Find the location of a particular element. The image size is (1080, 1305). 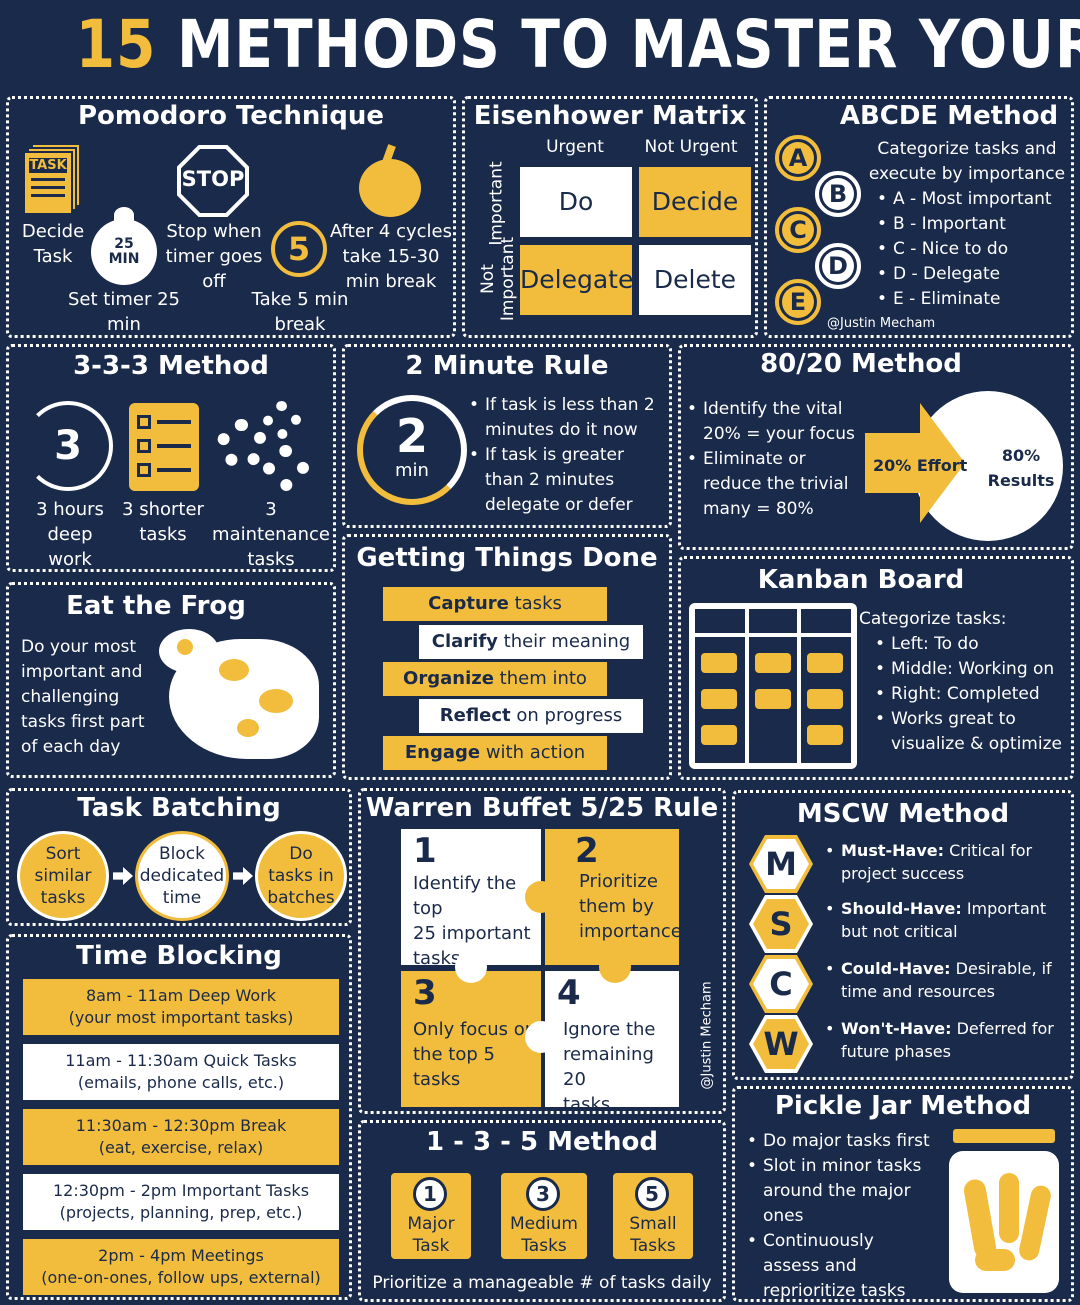

title-number: 15 is located at coordinates (116, 44).